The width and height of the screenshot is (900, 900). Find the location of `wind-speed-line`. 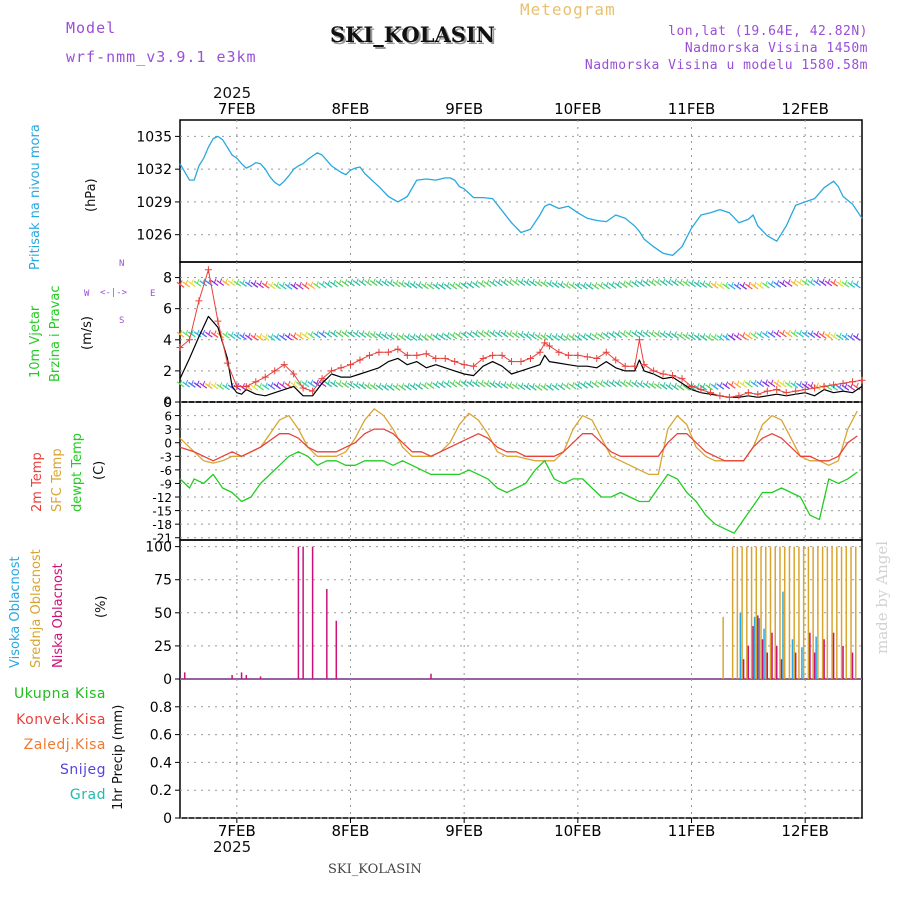

wind-speed-line is located at coordinates (521, 356).